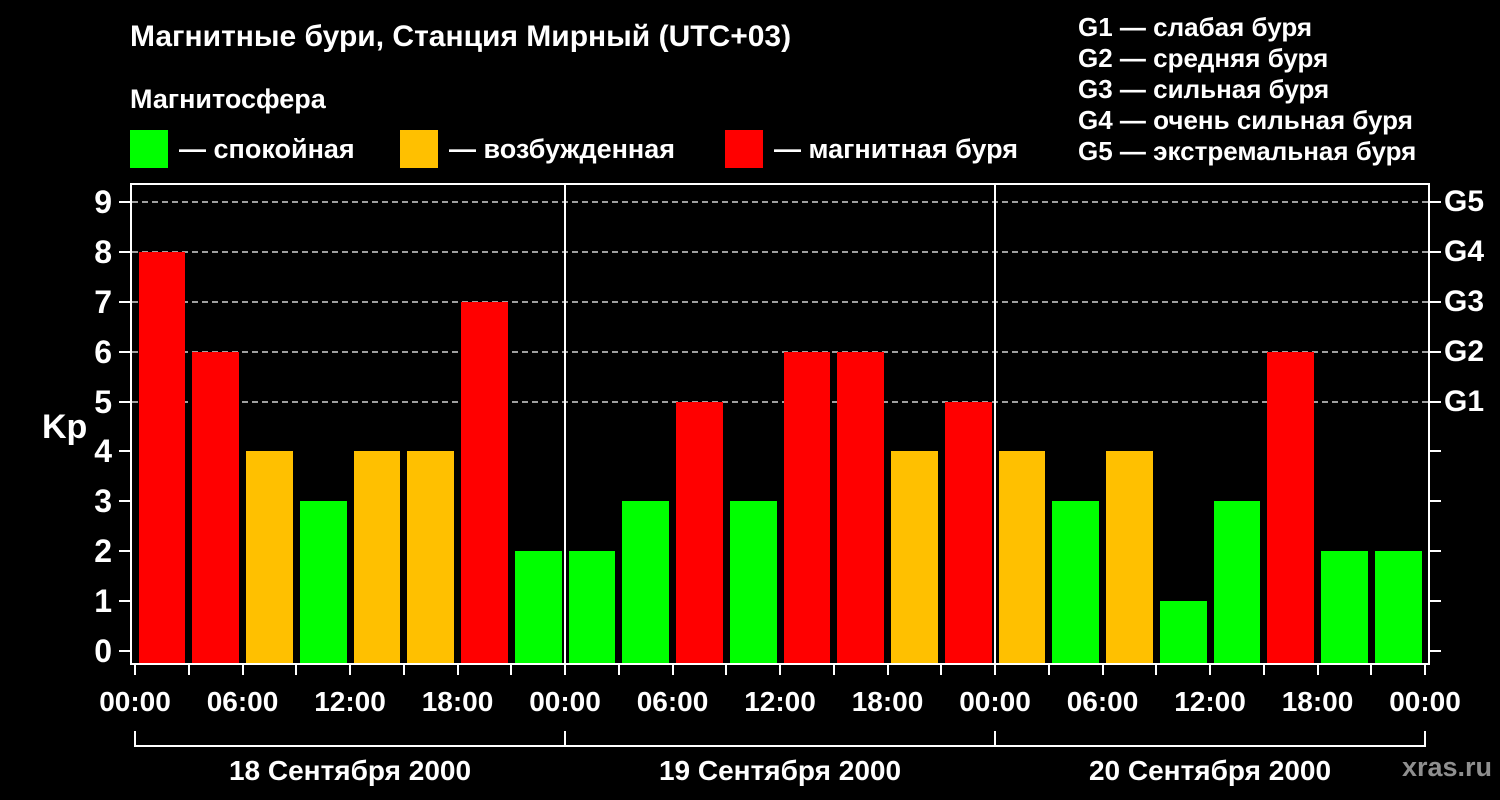 The image size is (1500, 800). I want to click on y-tick-label: 8, so click(103, 251).